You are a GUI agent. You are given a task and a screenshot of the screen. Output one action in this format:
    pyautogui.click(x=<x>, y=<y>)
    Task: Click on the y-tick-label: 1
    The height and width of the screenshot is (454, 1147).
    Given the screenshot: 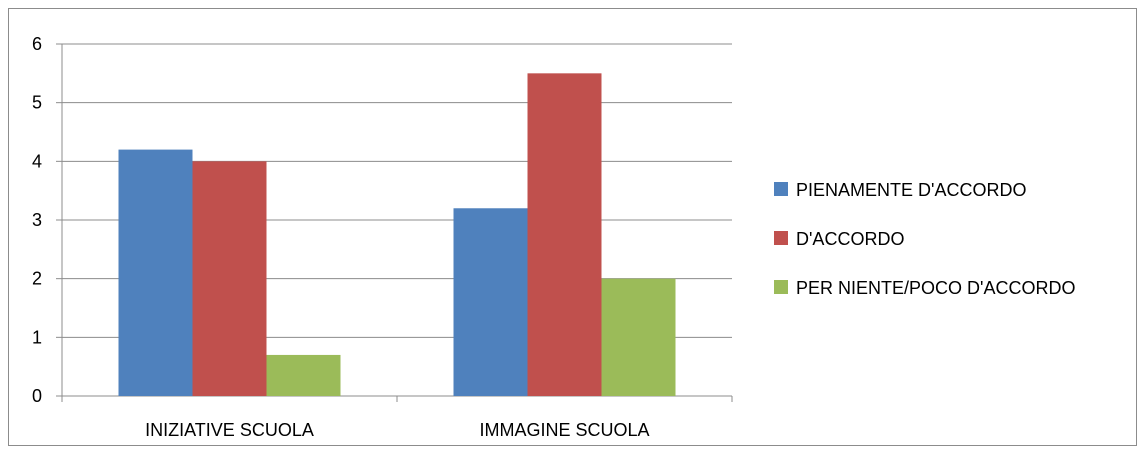 What is the action you would take?
    pyautogui.click(x=37, y=337)
    